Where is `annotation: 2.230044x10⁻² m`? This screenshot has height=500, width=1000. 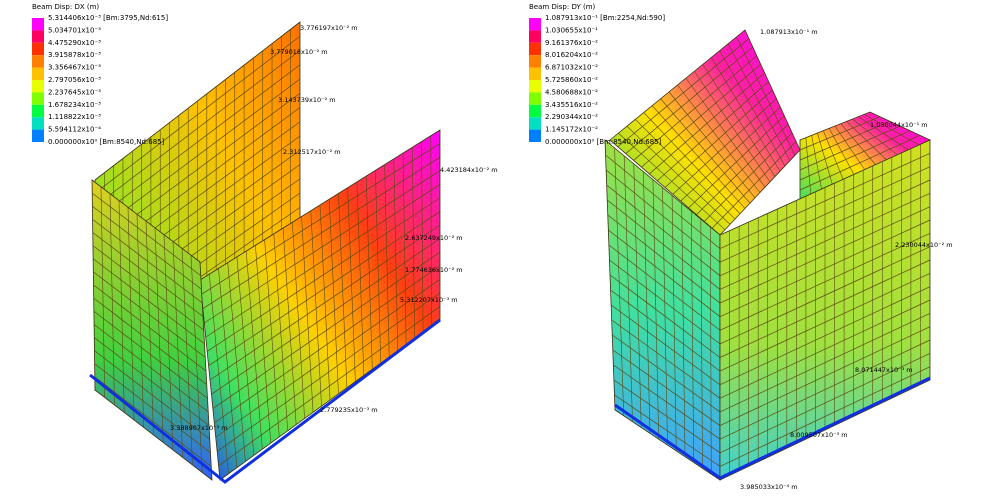 annotation: 2.230044x10⁻² m is located at coordinates (924, 245).